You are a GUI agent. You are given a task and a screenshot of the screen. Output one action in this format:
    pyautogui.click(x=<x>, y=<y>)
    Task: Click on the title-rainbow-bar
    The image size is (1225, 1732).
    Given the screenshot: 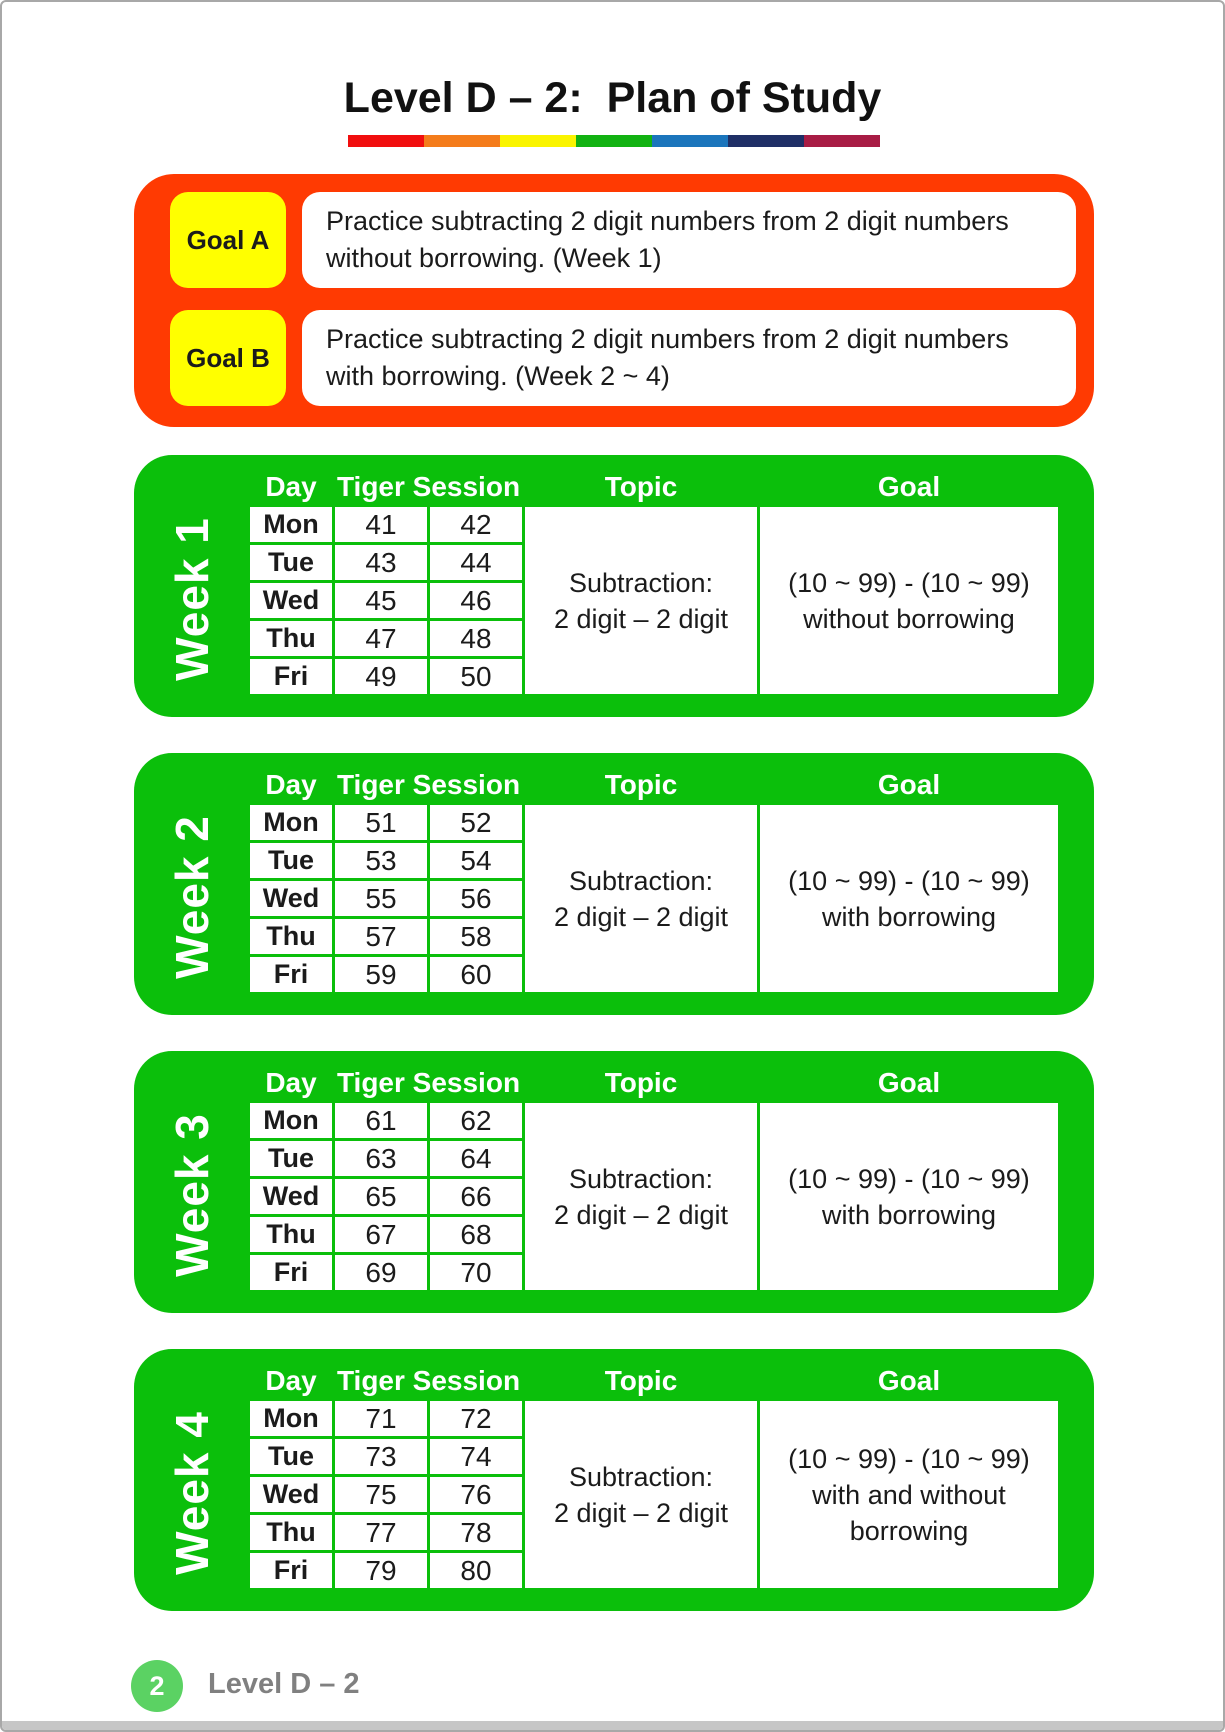 What is the action you would take?
    pyautogui.click(x=614, y=141)
    